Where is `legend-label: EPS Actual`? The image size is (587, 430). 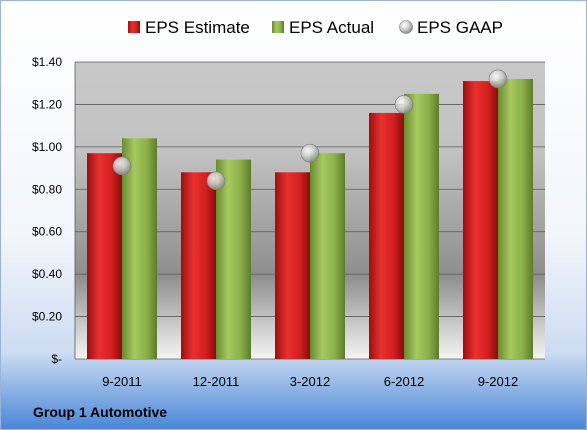 legend-label: EPS Actual is located at coordinates (331, 27).